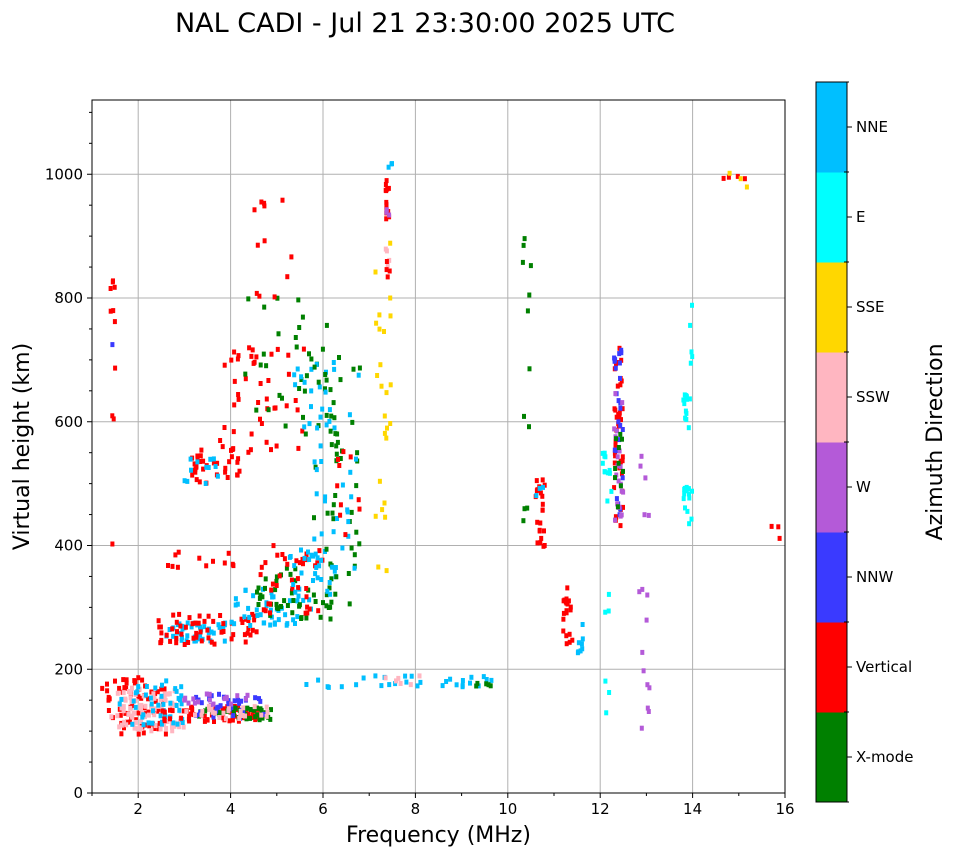 This screenshot has height=862, width=958. Describe the element at coordinates (831, 307) in the screenshot. I see `colorbar-segment-sse` at that location.